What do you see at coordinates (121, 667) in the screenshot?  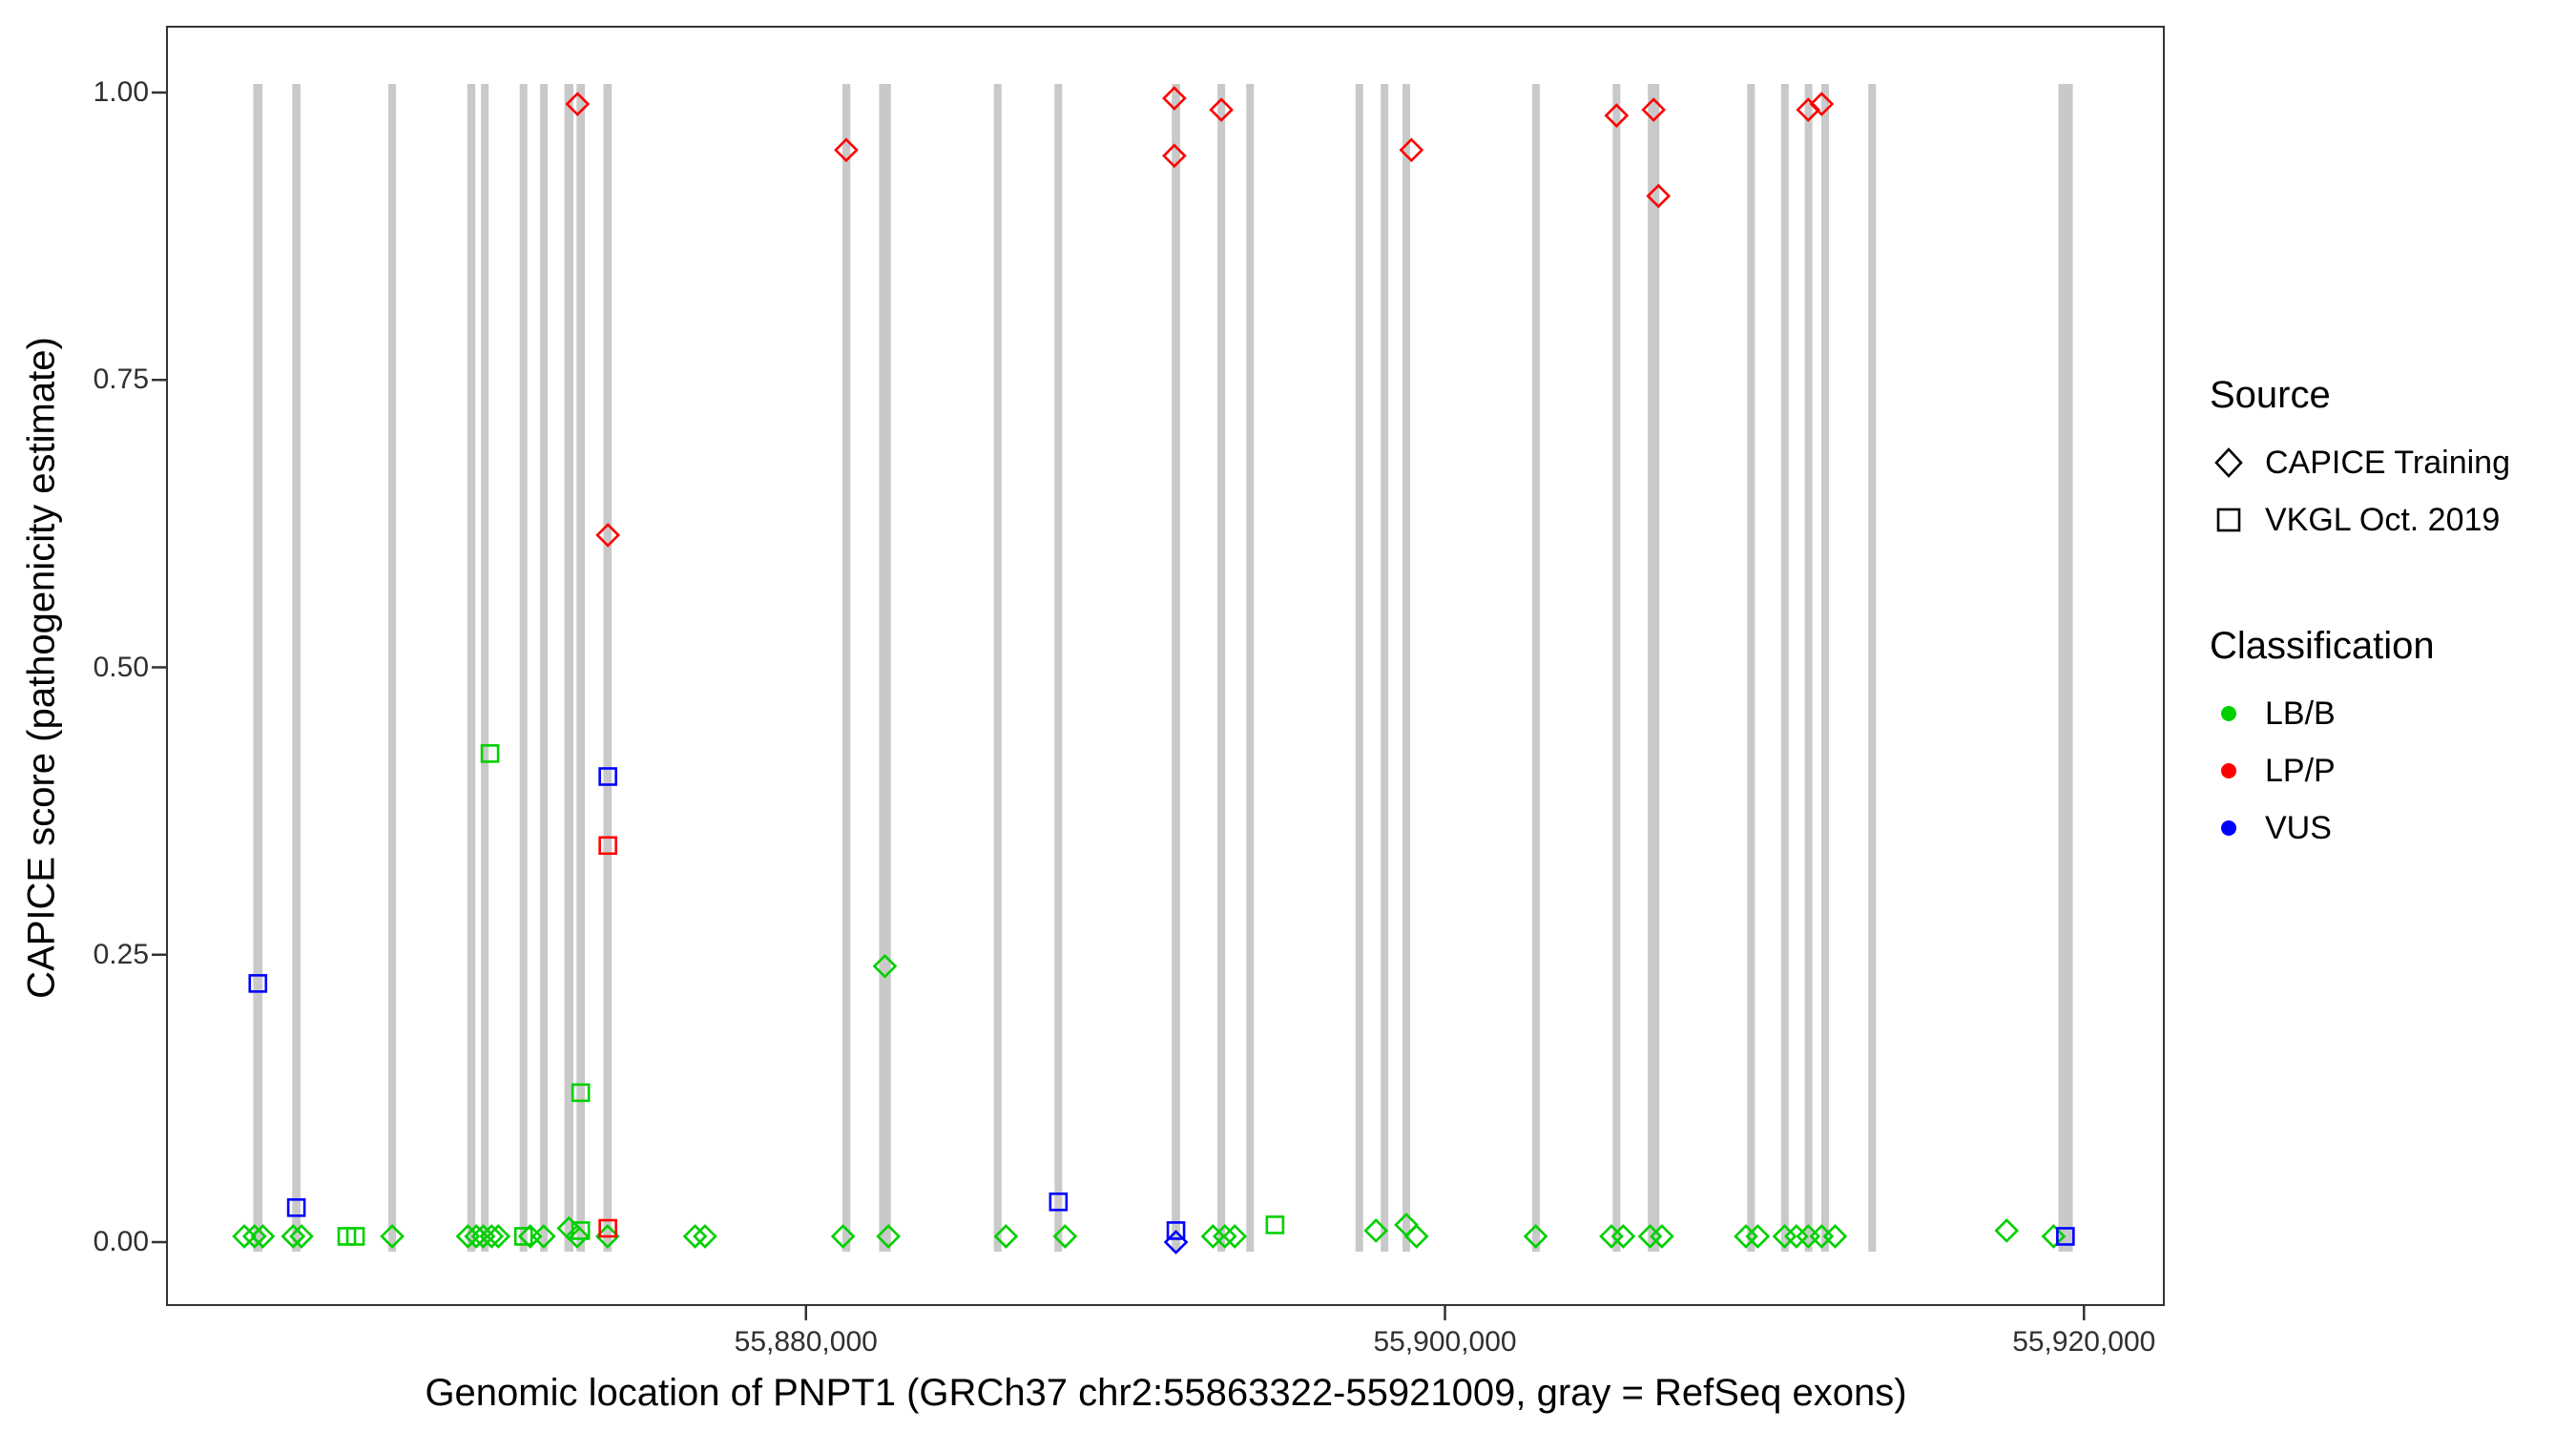 I see `y-tick-label-0.50: 0.50` at bounding box center [121, 667].